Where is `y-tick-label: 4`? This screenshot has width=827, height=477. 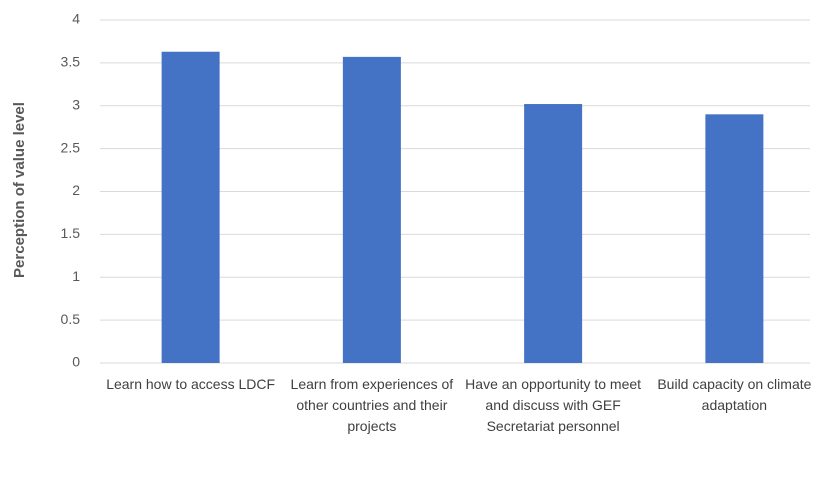
y-tick-label: 4 is located at coordinates (76, 19).